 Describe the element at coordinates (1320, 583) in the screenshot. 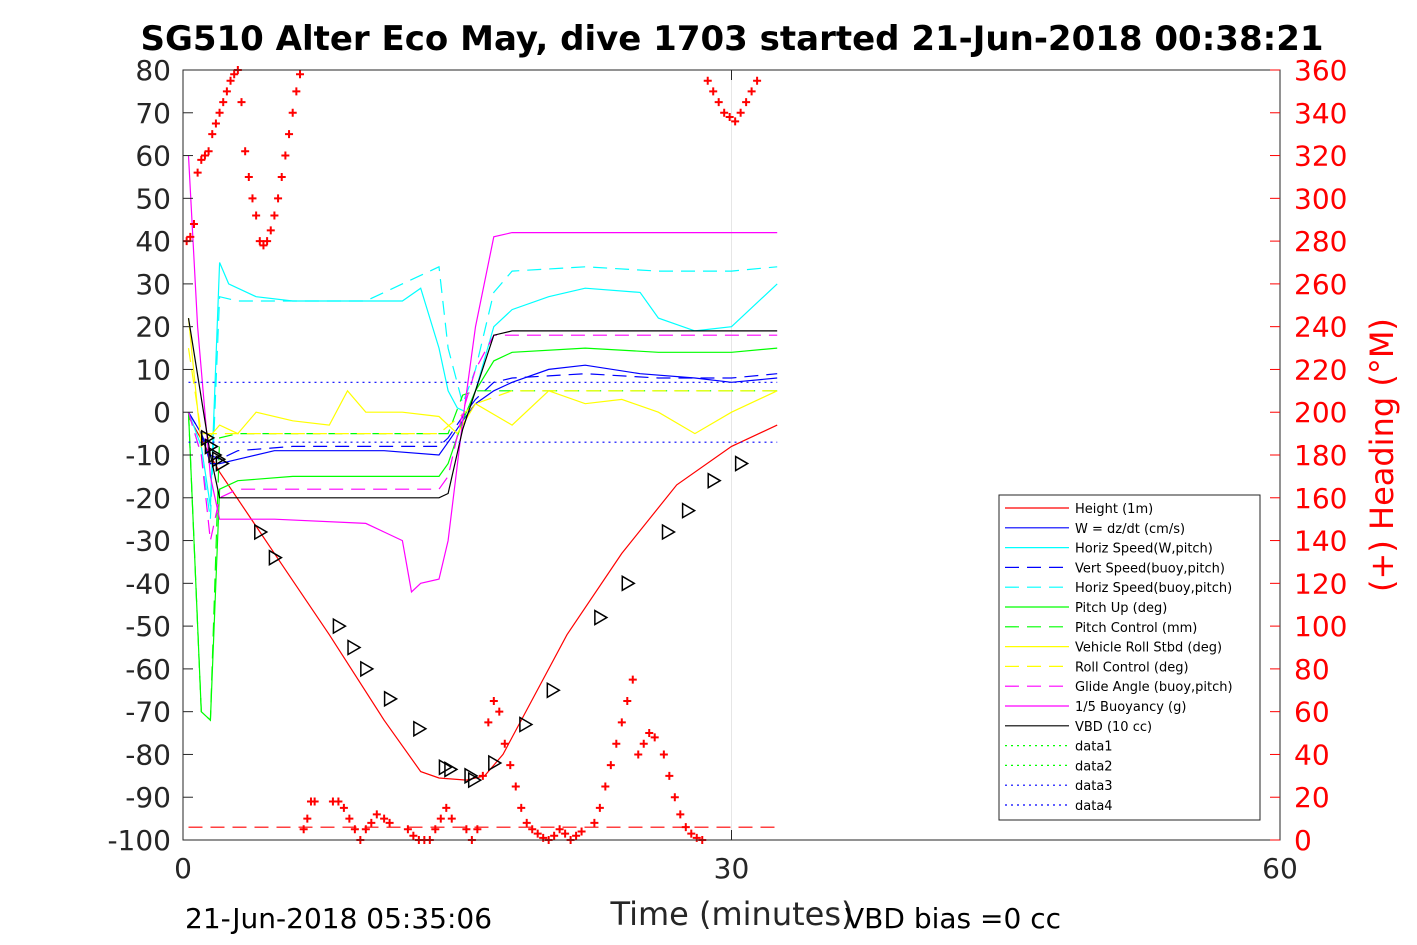

I see `y2-tick-label: 120` at that location.